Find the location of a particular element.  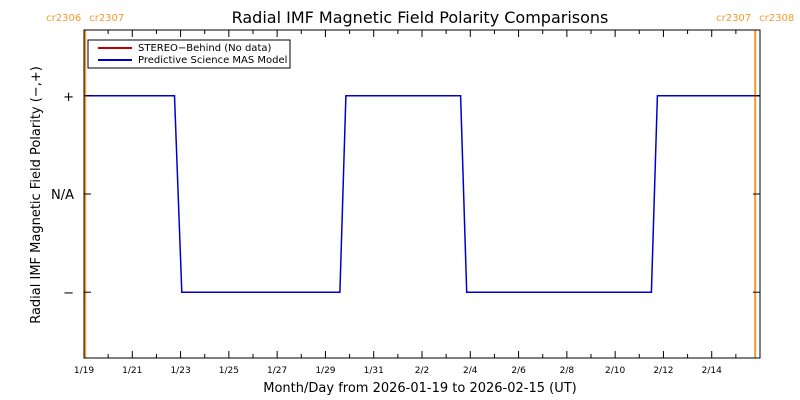

x-tick-label: 1/29 is located at coordinates (325, 371).